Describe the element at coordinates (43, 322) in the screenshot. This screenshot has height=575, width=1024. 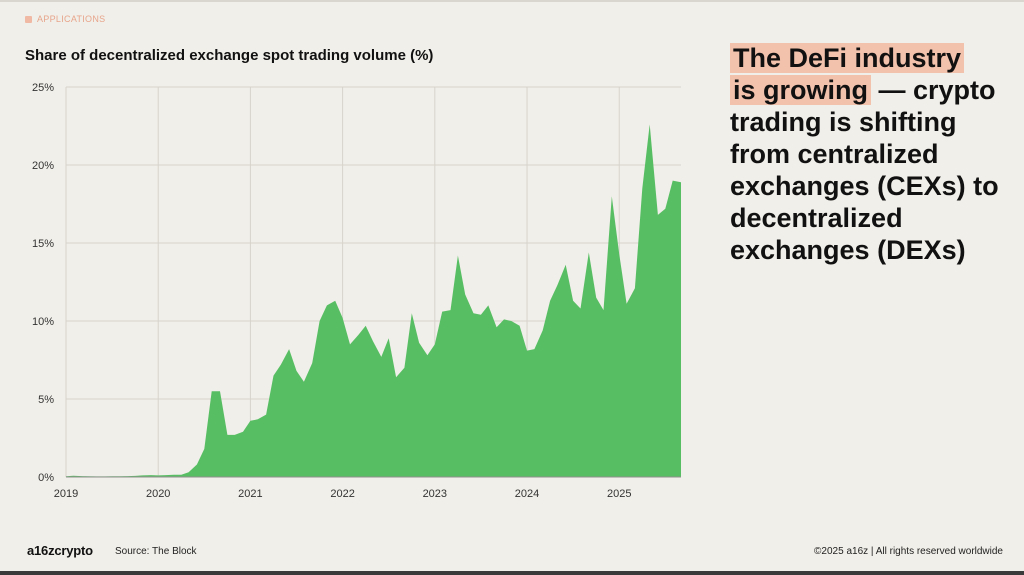
I see `y-tick-label: 10%` at that location.